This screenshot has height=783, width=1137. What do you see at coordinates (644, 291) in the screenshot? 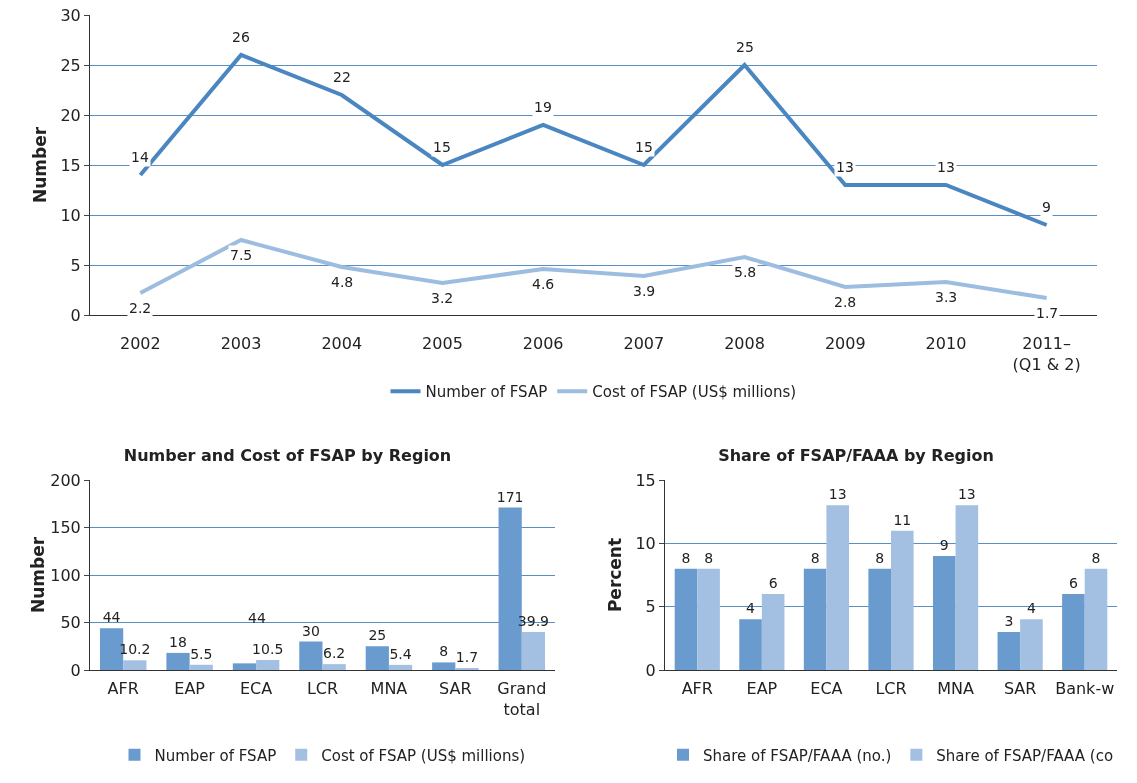
I see `data-label: 3.9` at bounding box center [644, 291].